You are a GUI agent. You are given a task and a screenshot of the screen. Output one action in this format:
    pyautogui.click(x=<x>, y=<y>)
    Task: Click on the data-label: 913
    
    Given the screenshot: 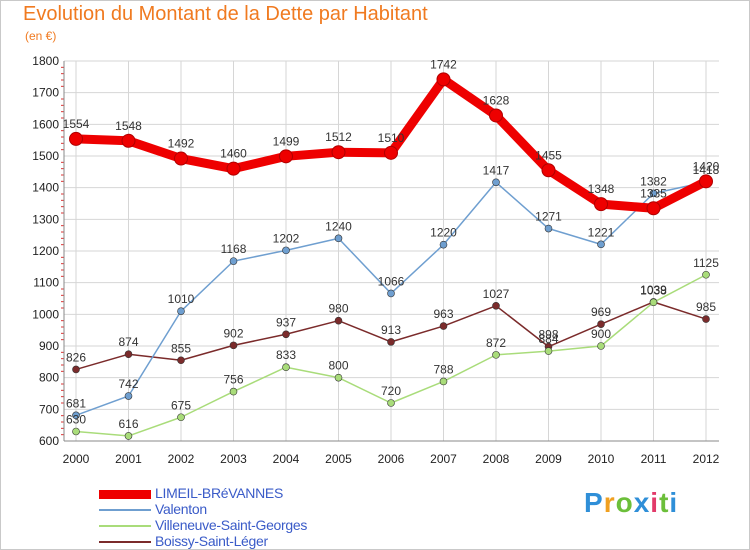 What is the action you would take?
    pyautogui.click(x=391, y=330)
    